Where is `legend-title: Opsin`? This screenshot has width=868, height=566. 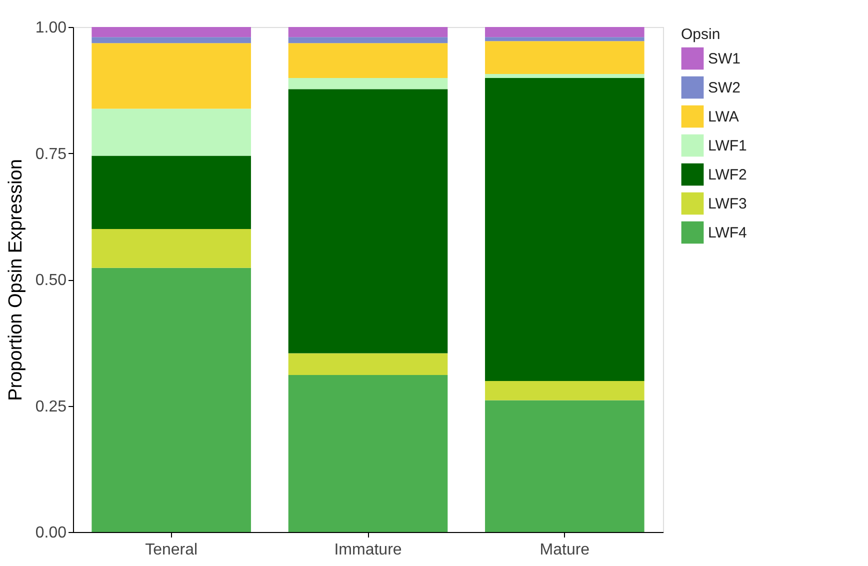 legend-title: Opsin is located at coordinates (700, 34).